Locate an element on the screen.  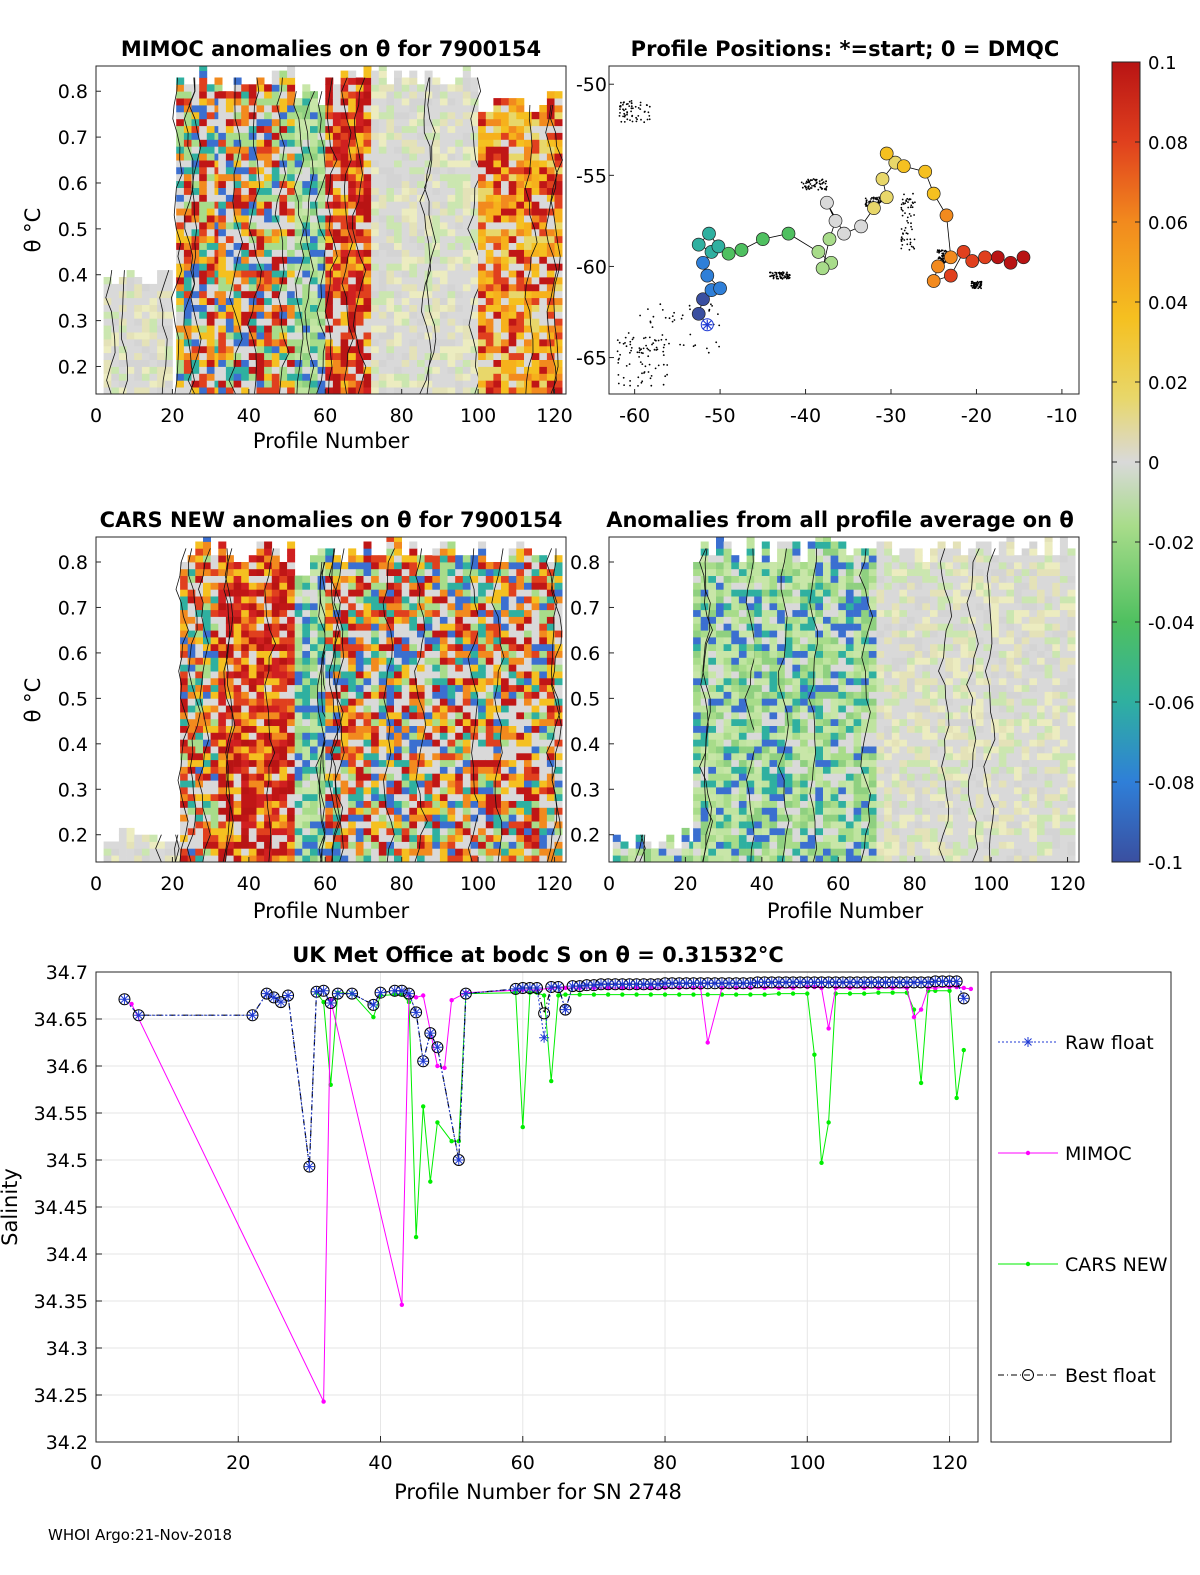
profile-position is located at coordinates (938, 266).